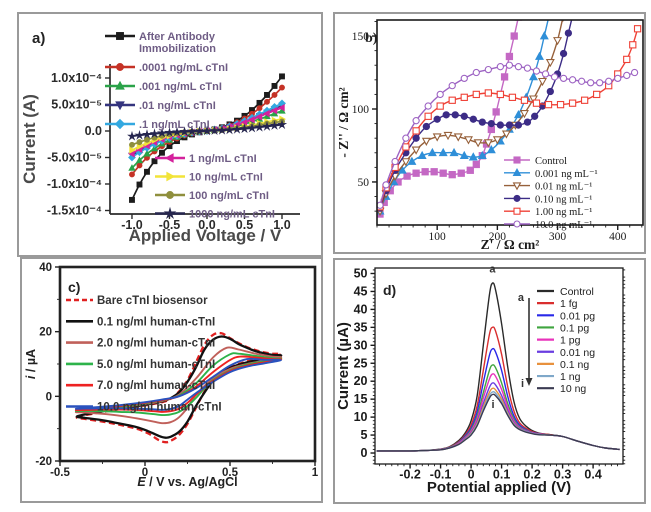  What do you see at coordinates (574, 328) in the screenshot?
I see `svg-text: 0.1 pg` at bounding box center [574, 328].